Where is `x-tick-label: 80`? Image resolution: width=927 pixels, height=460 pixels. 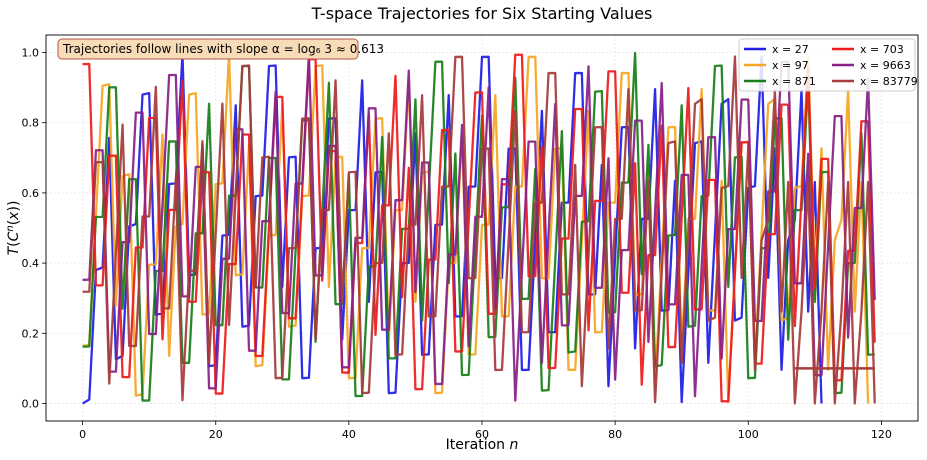 x-tick-label: 80 is located at coordinates (615, 434).